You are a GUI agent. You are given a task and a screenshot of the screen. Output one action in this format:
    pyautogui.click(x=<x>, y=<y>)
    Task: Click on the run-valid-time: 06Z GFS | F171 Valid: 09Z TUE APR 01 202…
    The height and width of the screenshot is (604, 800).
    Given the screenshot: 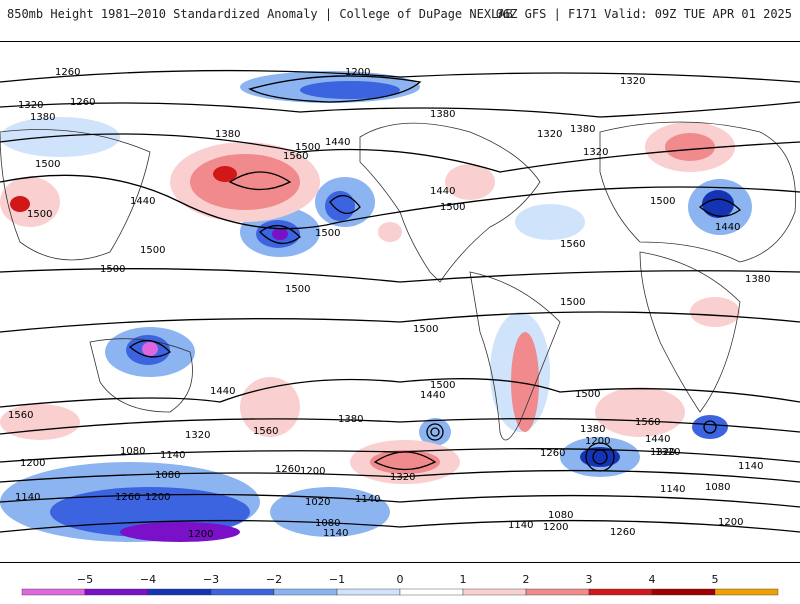 What is the action you would take?
    pyautogui.click(x=643, y=14)
    